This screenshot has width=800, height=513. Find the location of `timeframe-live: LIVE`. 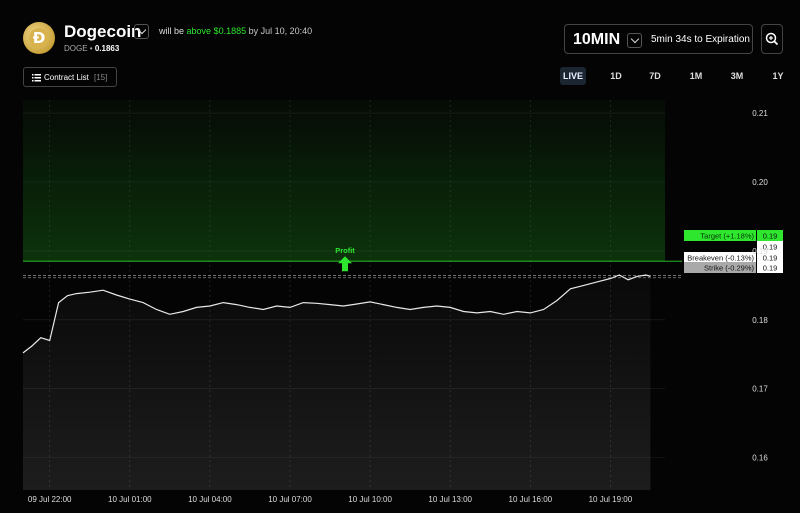

timeframe-live: LIVE is located at coordinates (573, 76).